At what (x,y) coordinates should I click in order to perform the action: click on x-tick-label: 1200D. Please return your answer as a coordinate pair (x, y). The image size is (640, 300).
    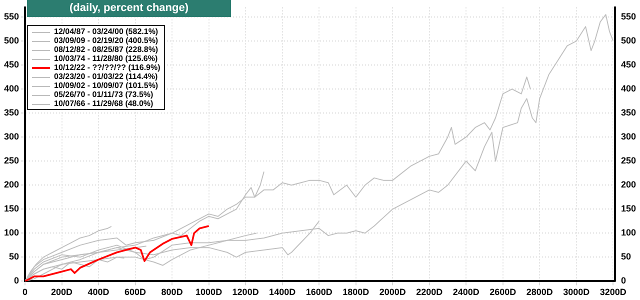
    Looking at the image, I should click on (246, 292).